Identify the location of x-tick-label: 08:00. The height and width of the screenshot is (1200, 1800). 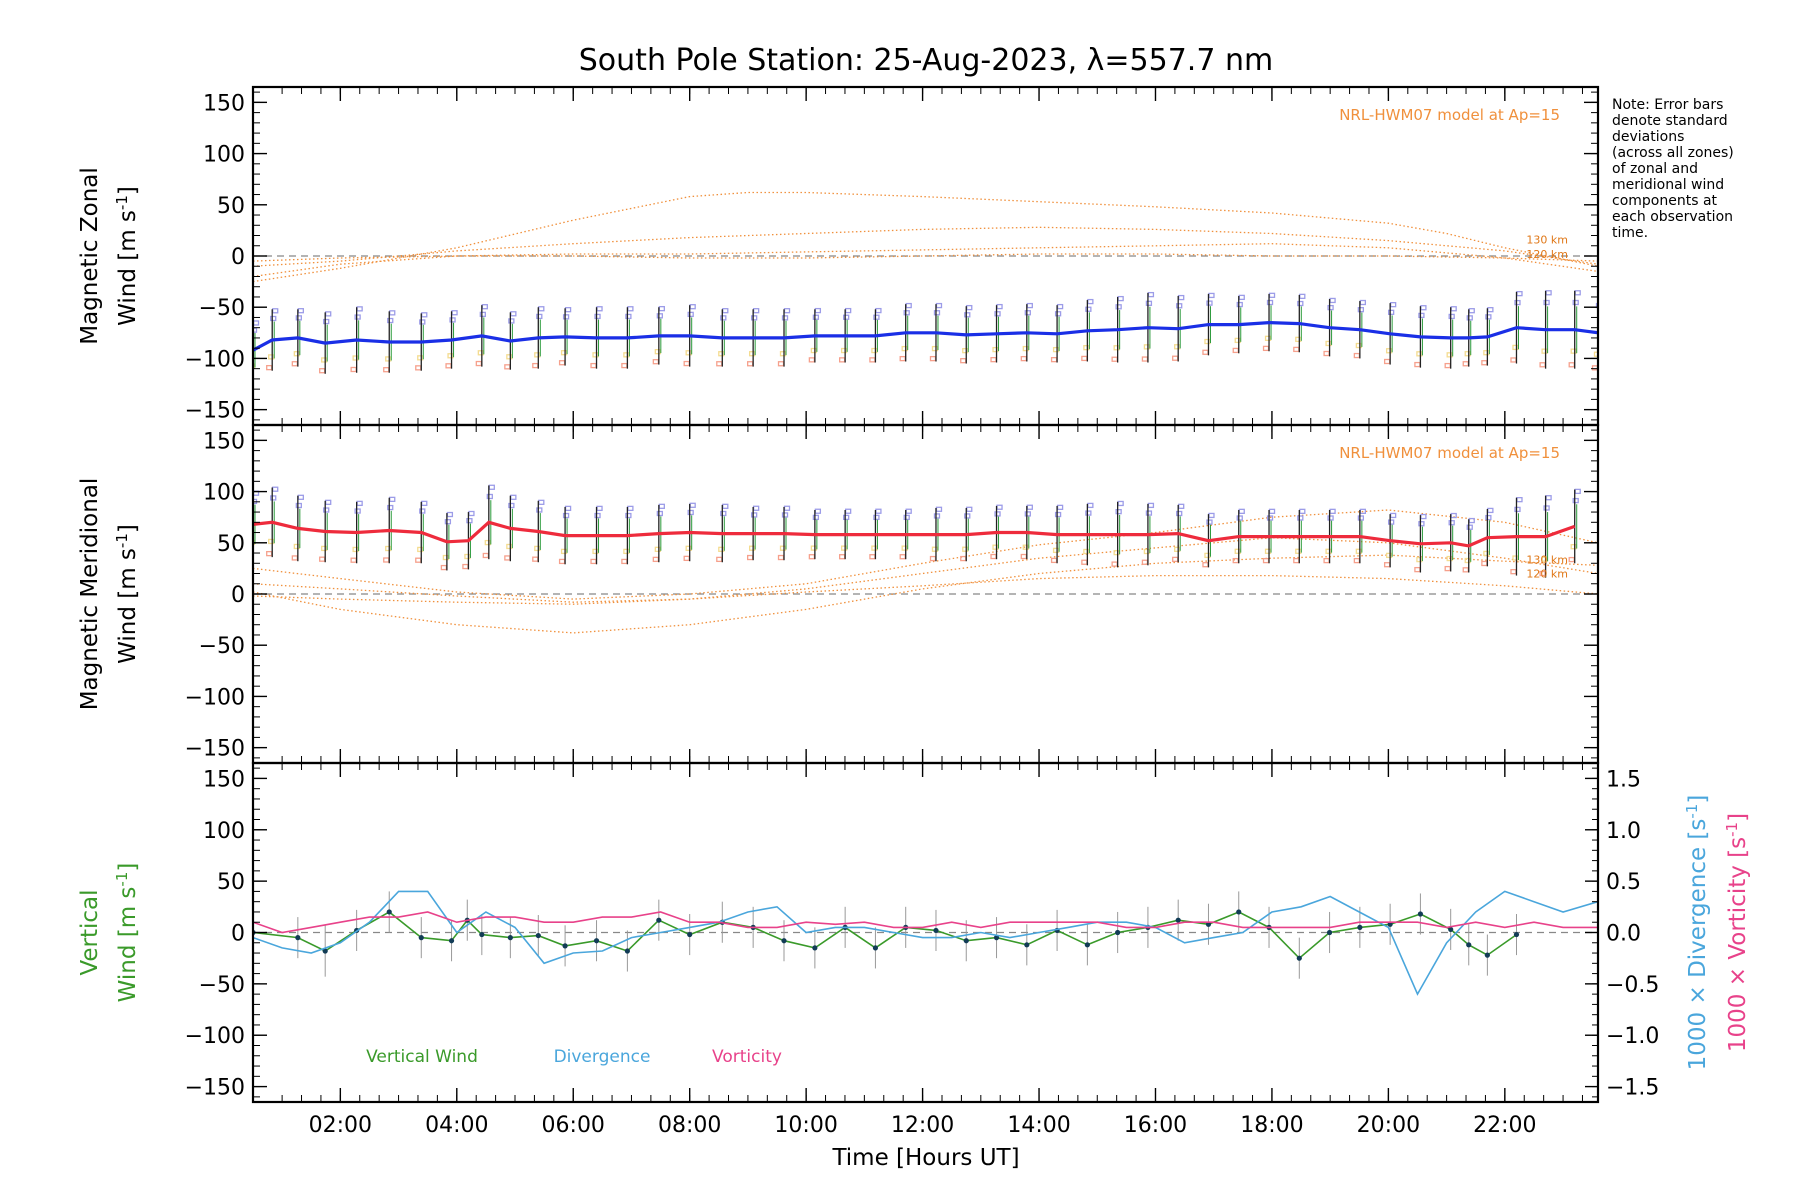
(689, 1125).